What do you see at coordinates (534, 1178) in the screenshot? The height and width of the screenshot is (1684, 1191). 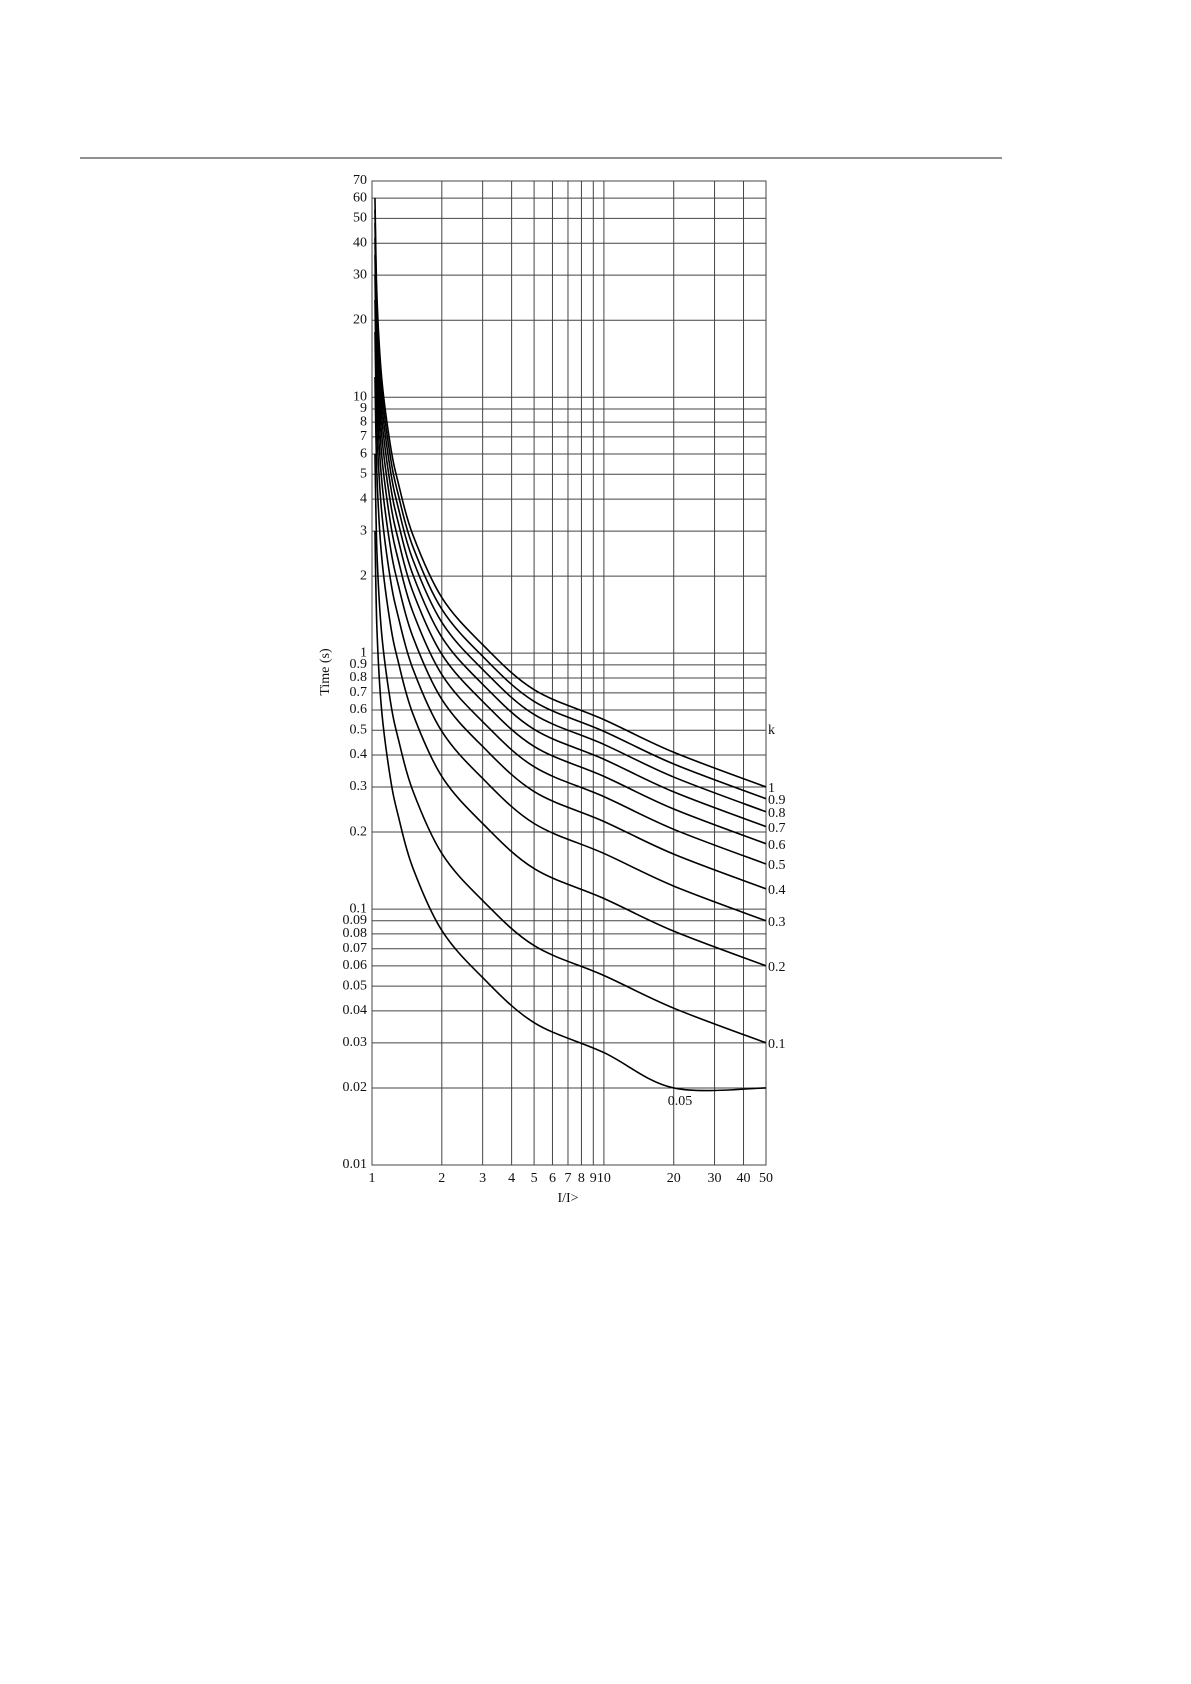 I see `x-tick-label: 5` at bounding box center [534, 1178].